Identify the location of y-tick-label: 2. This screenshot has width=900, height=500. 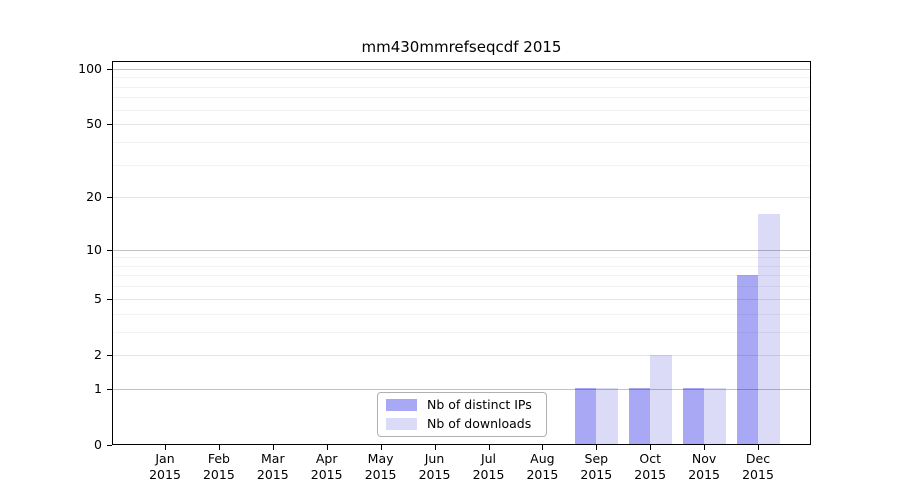
(98, 355).